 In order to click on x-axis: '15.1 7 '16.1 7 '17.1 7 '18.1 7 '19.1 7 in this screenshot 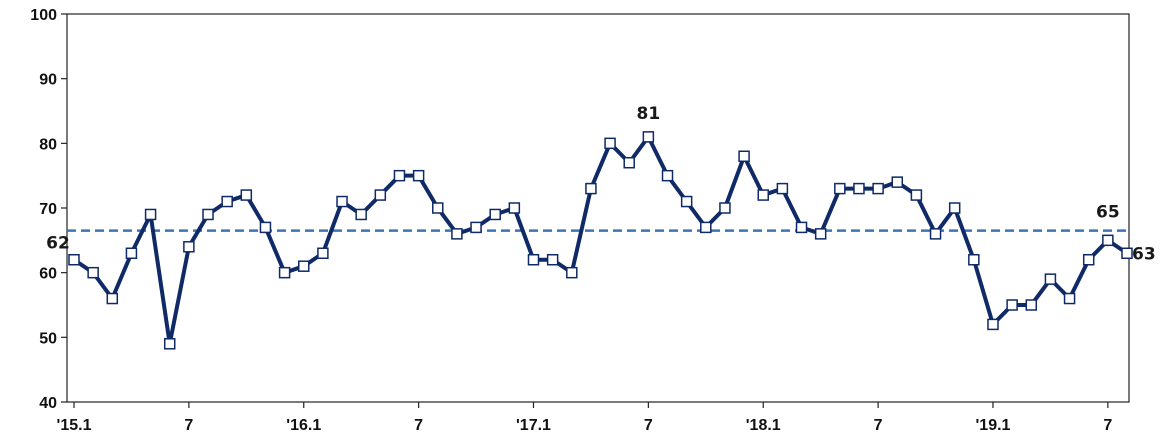, I will do `click(584, 418)`.